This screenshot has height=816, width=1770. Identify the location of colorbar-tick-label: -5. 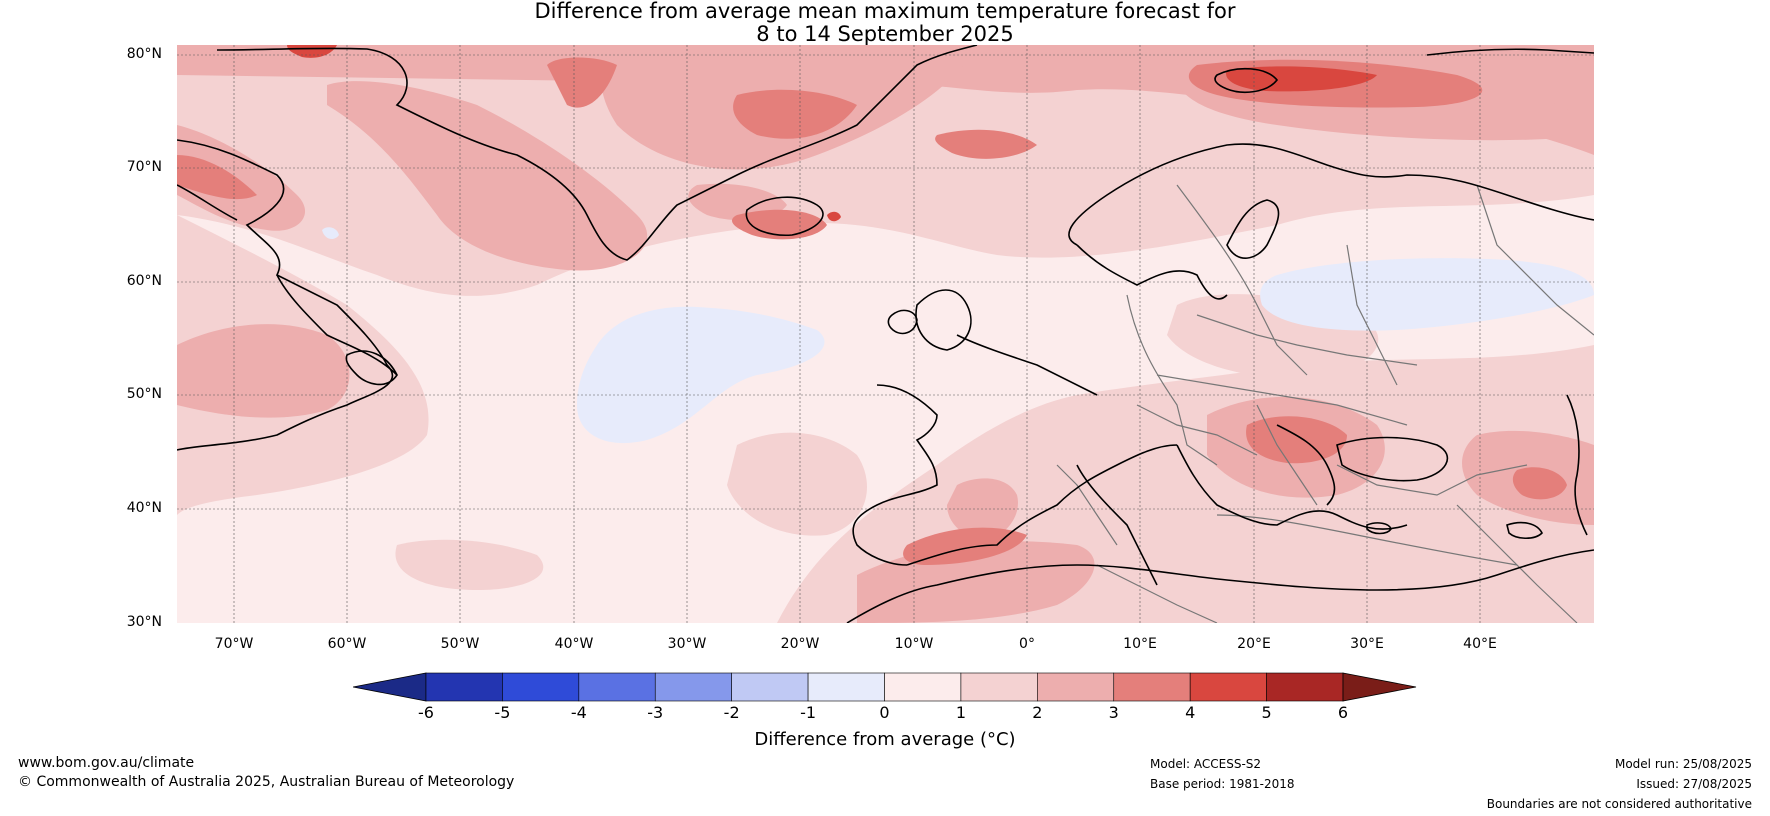
(502, 712).